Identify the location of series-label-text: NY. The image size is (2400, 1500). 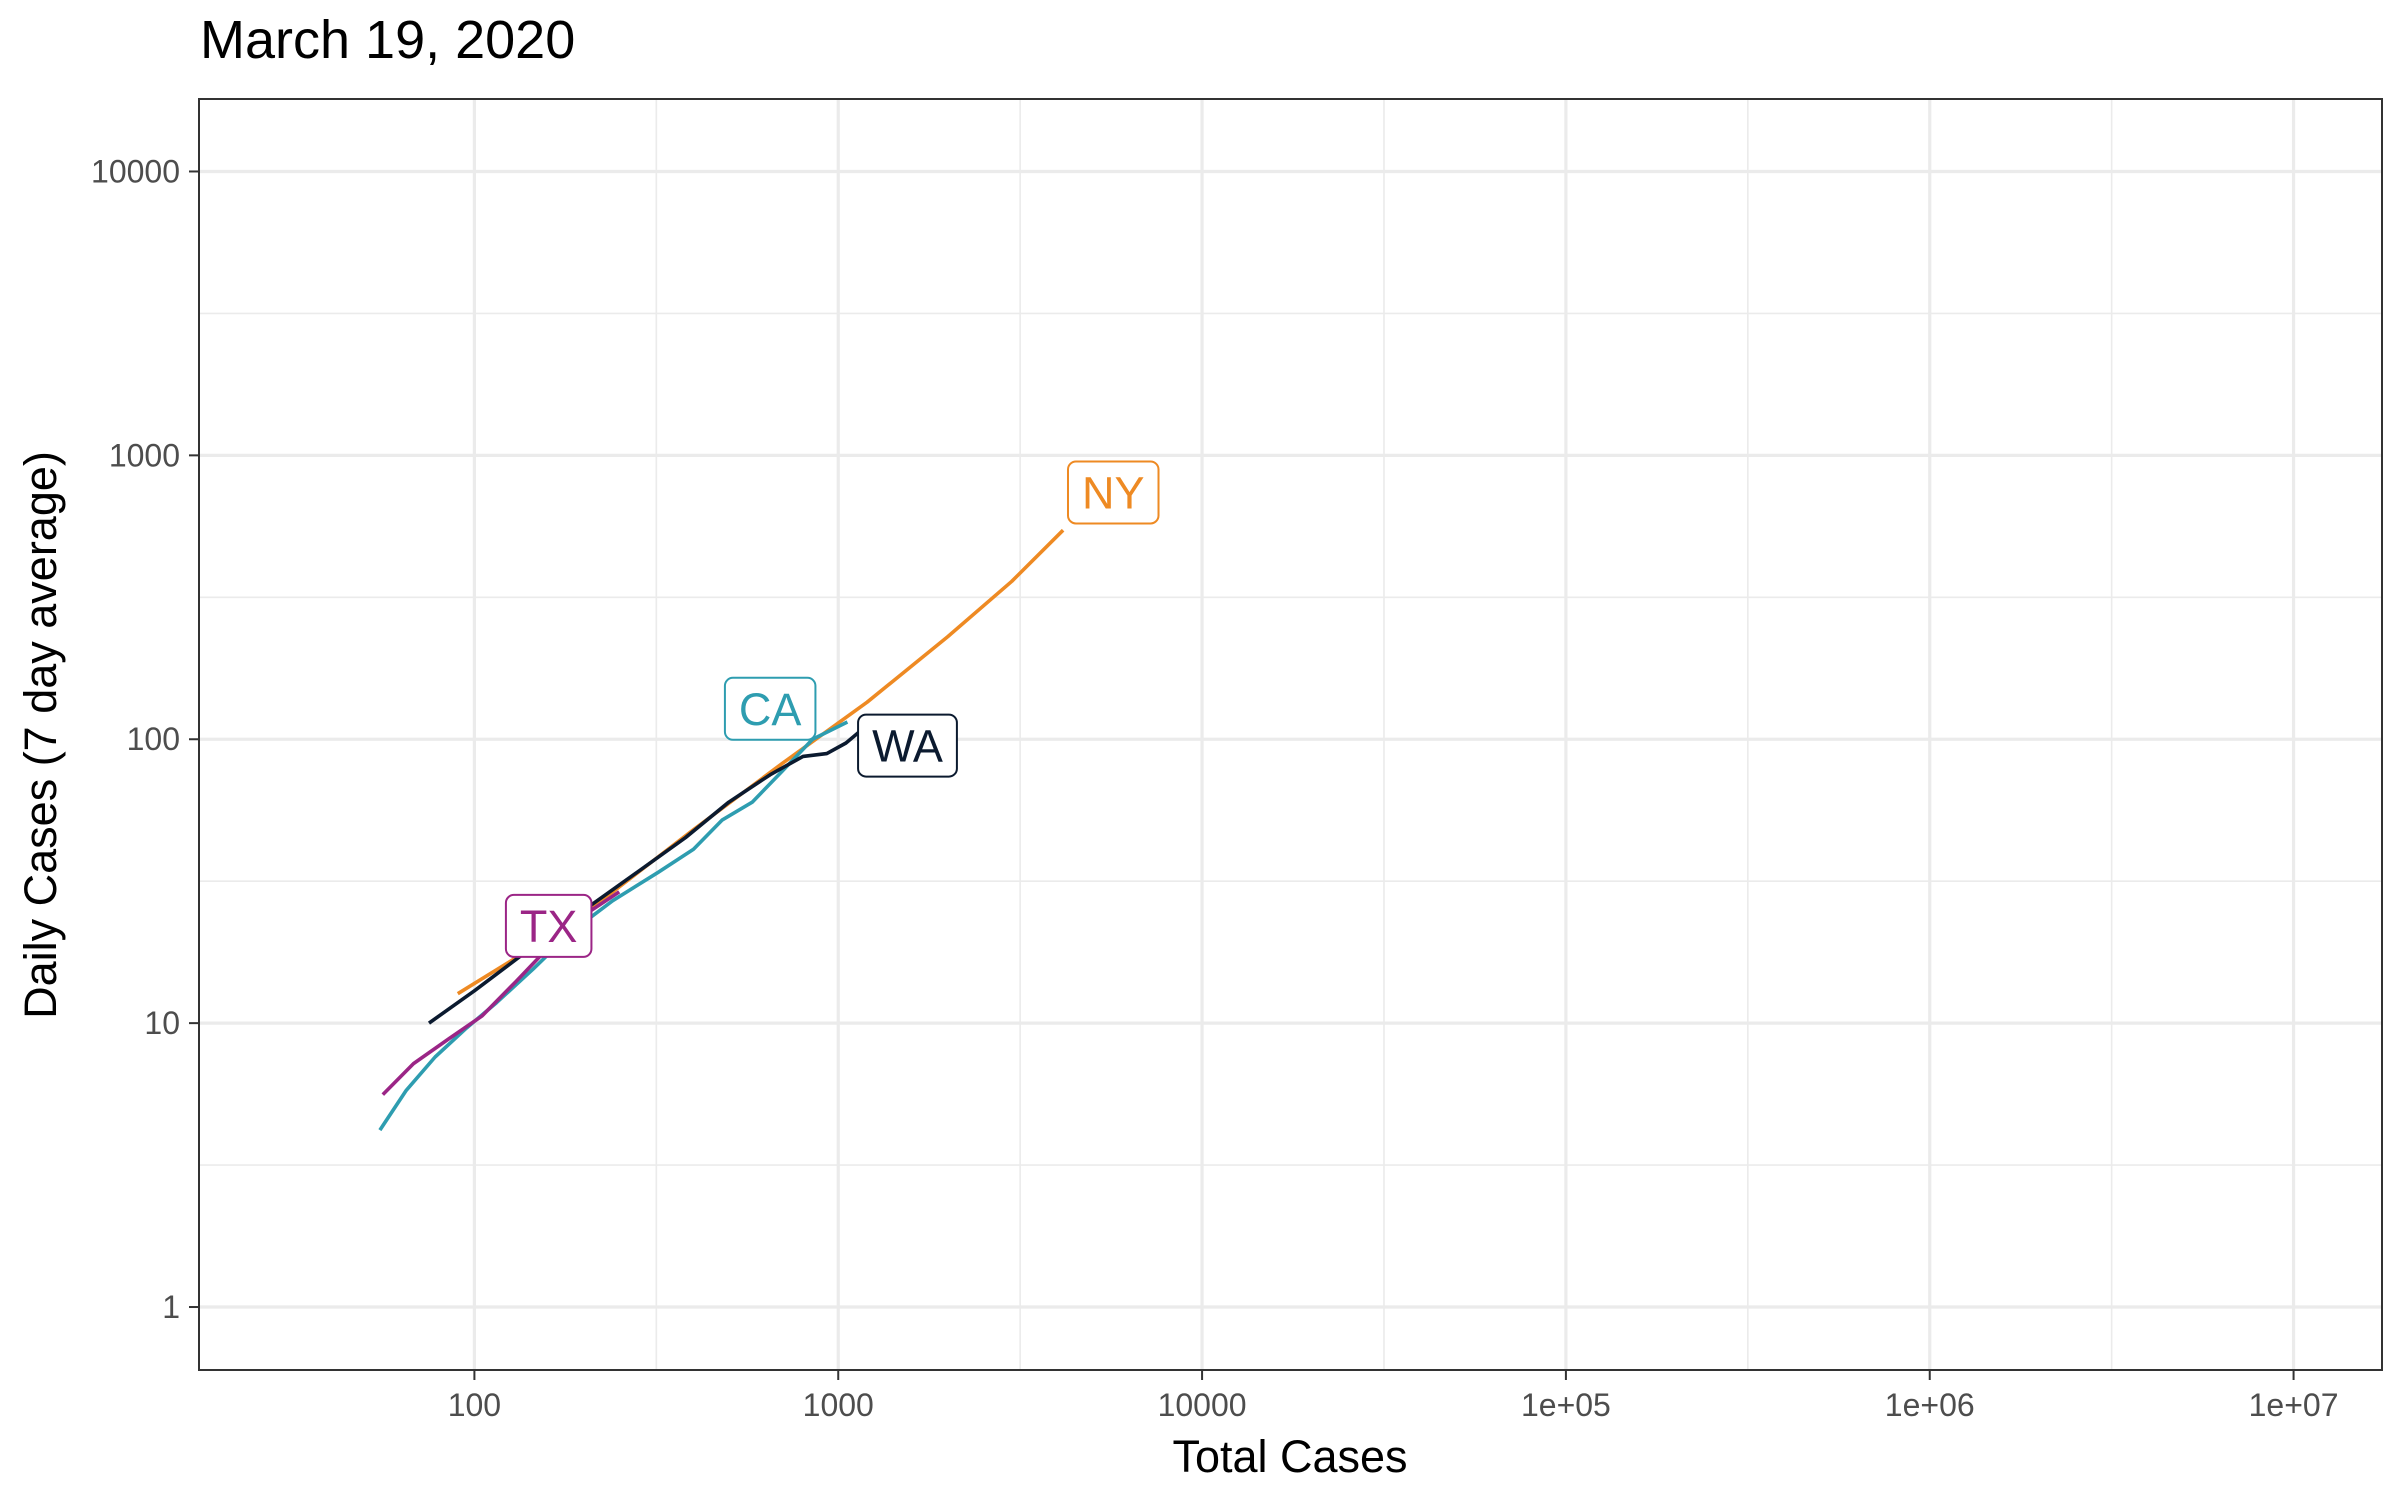
(1113, 492).